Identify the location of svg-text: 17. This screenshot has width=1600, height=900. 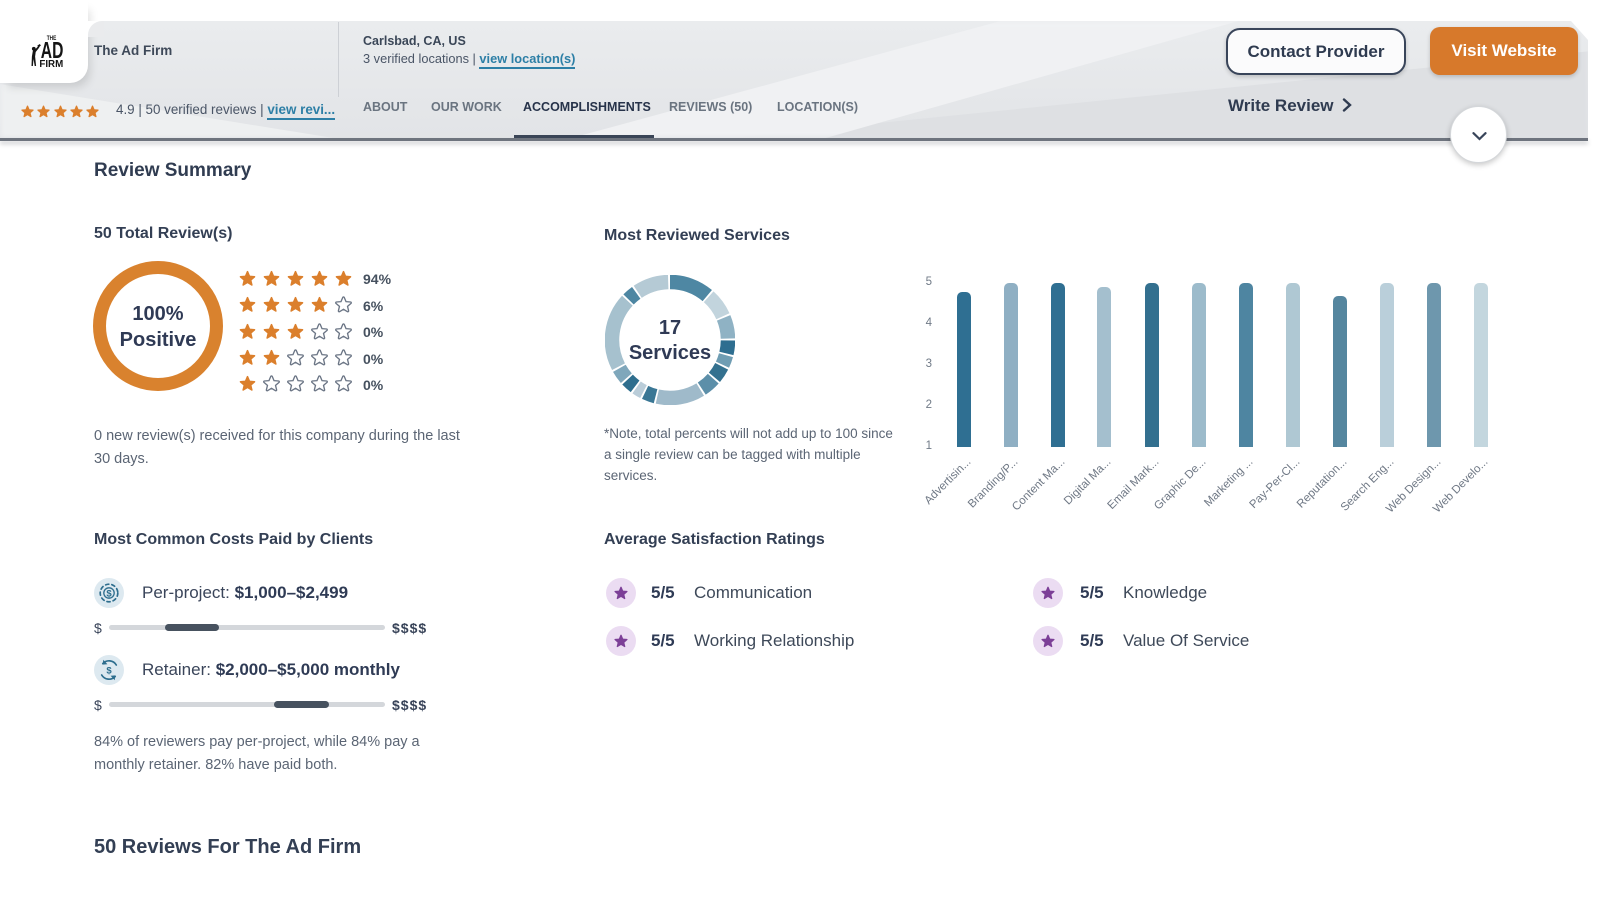
(670, 328).